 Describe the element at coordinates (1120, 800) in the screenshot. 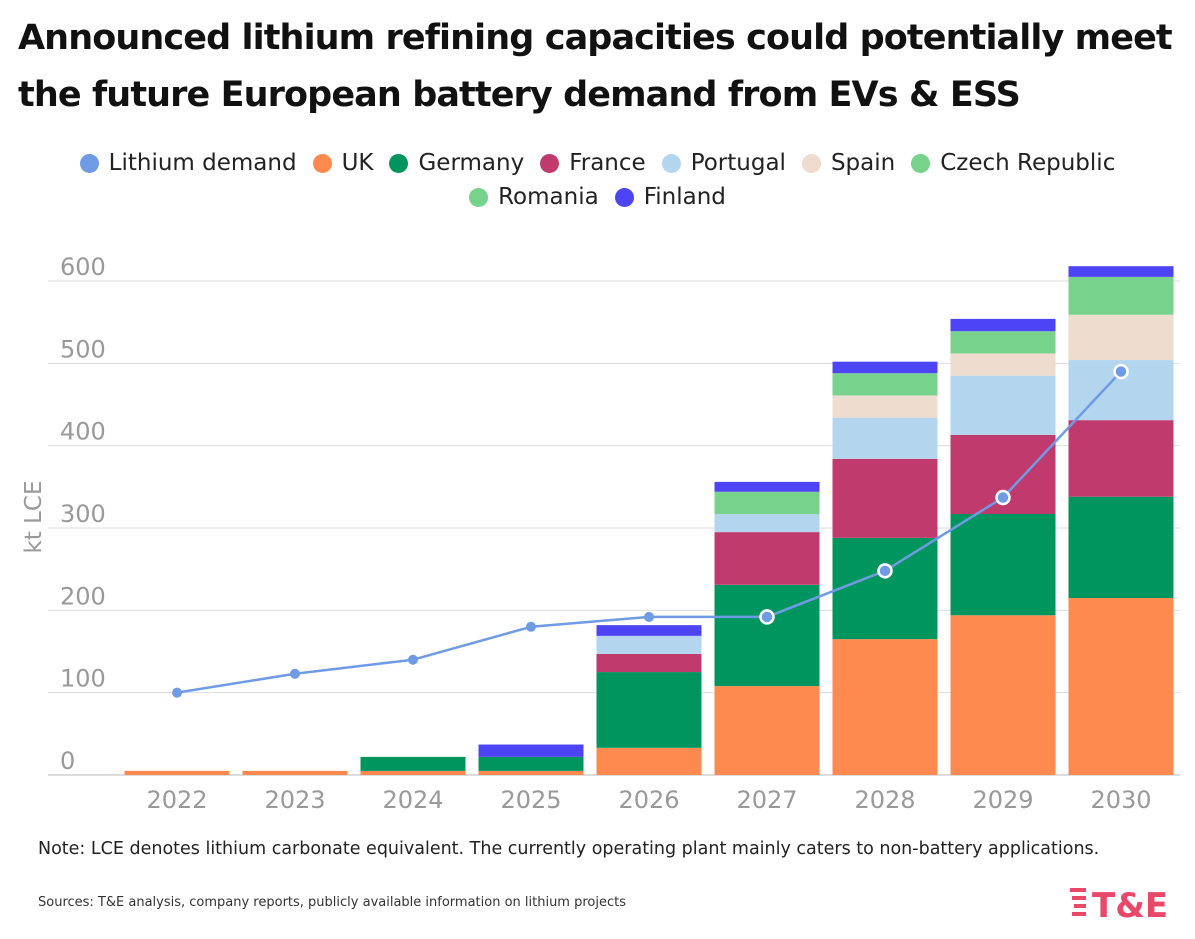

I see `x-tick-label-2030: 2030` at that location.